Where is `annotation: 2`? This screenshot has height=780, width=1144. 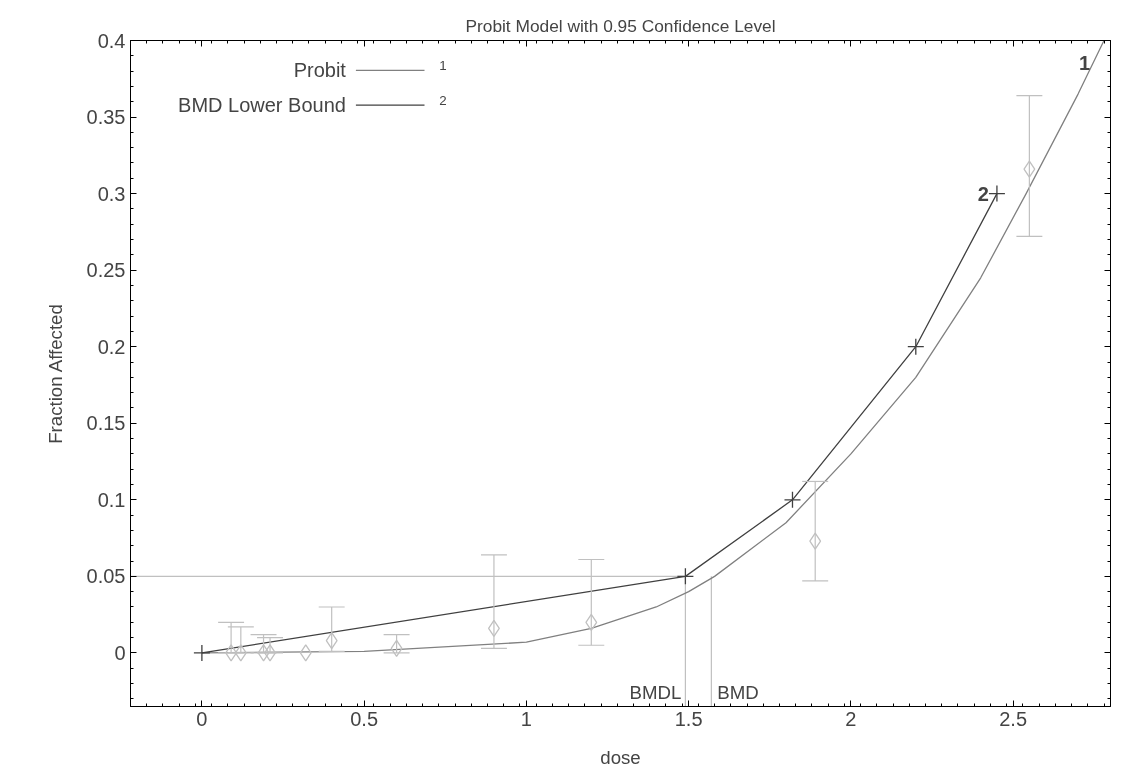 annotation: 2 is located at coordinates (983, 193).